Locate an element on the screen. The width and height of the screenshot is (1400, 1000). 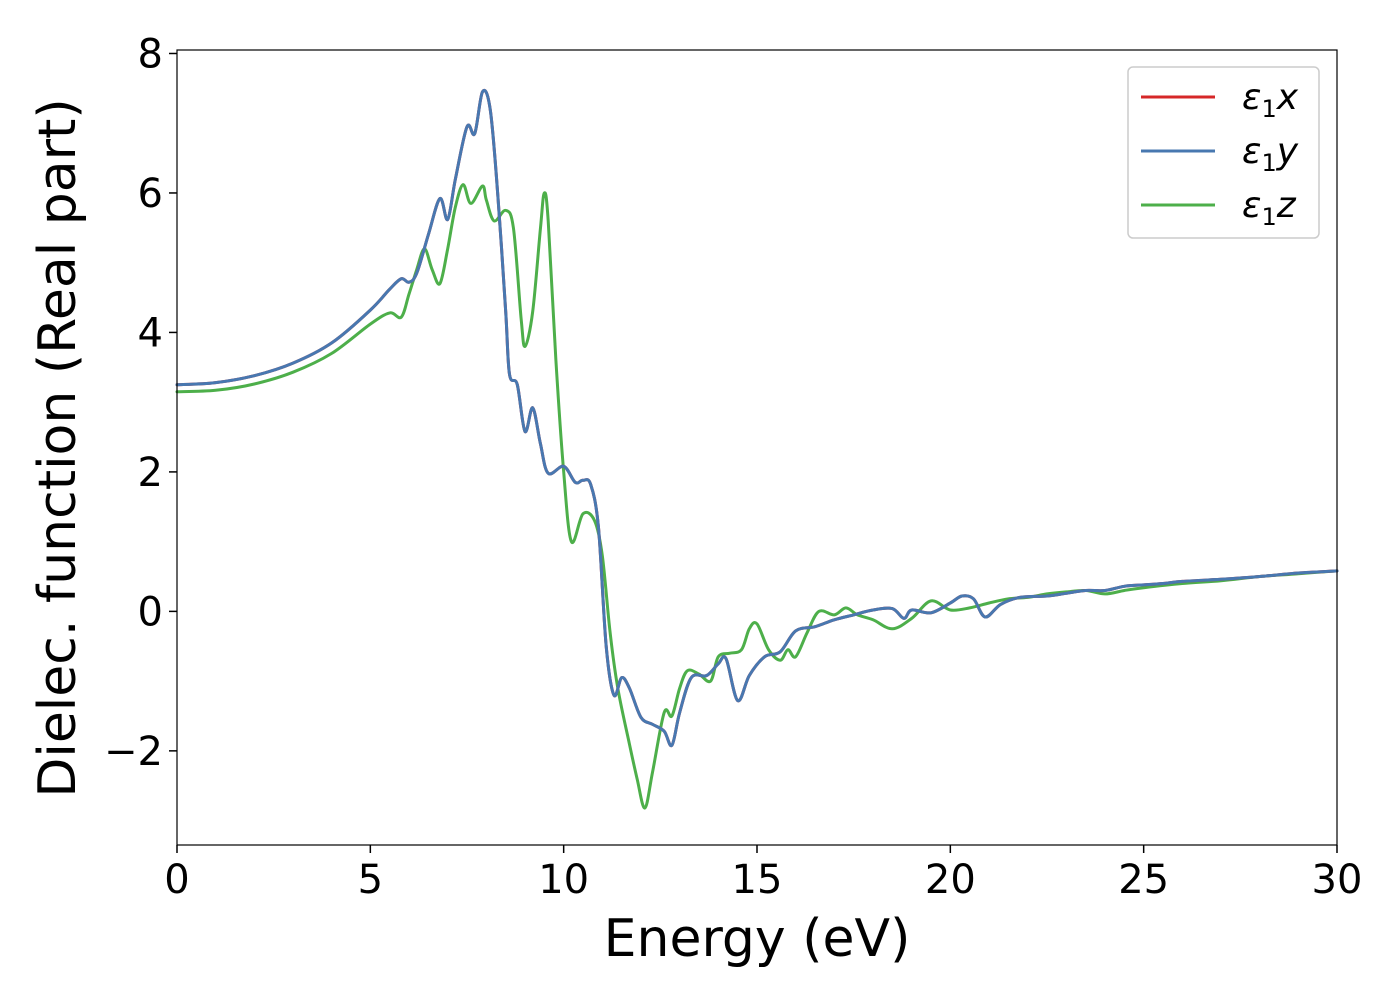
x-tick-label: 30 is located at coordinates (1337, 880).